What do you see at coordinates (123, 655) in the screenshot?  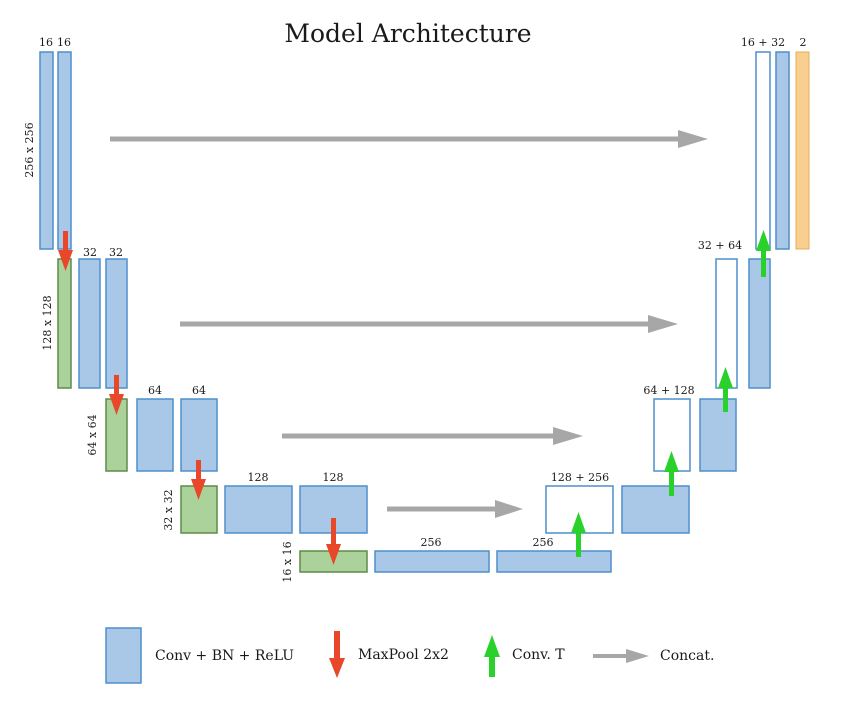 I see `legend-conv-swatch` at bounding box center [123, 655].